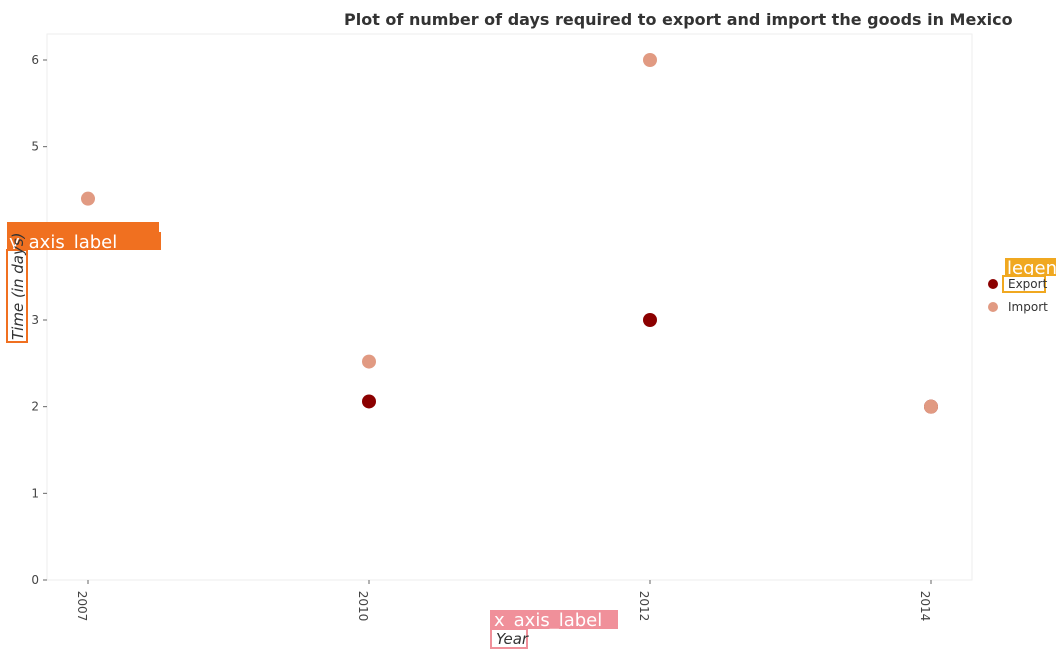  Describe the element at coordinates (931, 406) in the screenshot. I see `data-point-import-2014` at that location.